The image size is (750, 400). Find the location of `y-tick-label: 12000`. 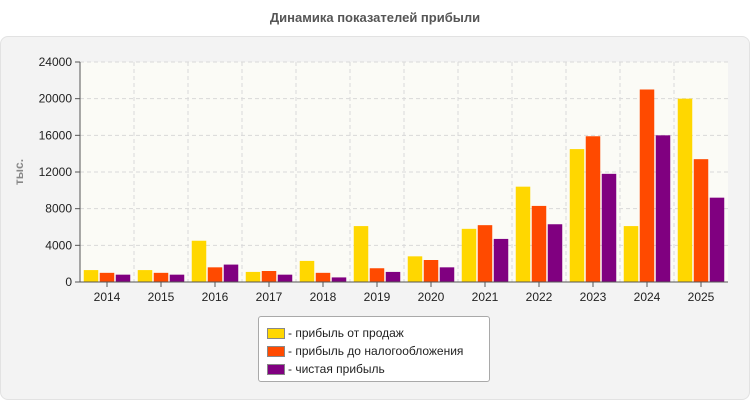

y-tick-label: 12000 is located at coordinates (56, 172).